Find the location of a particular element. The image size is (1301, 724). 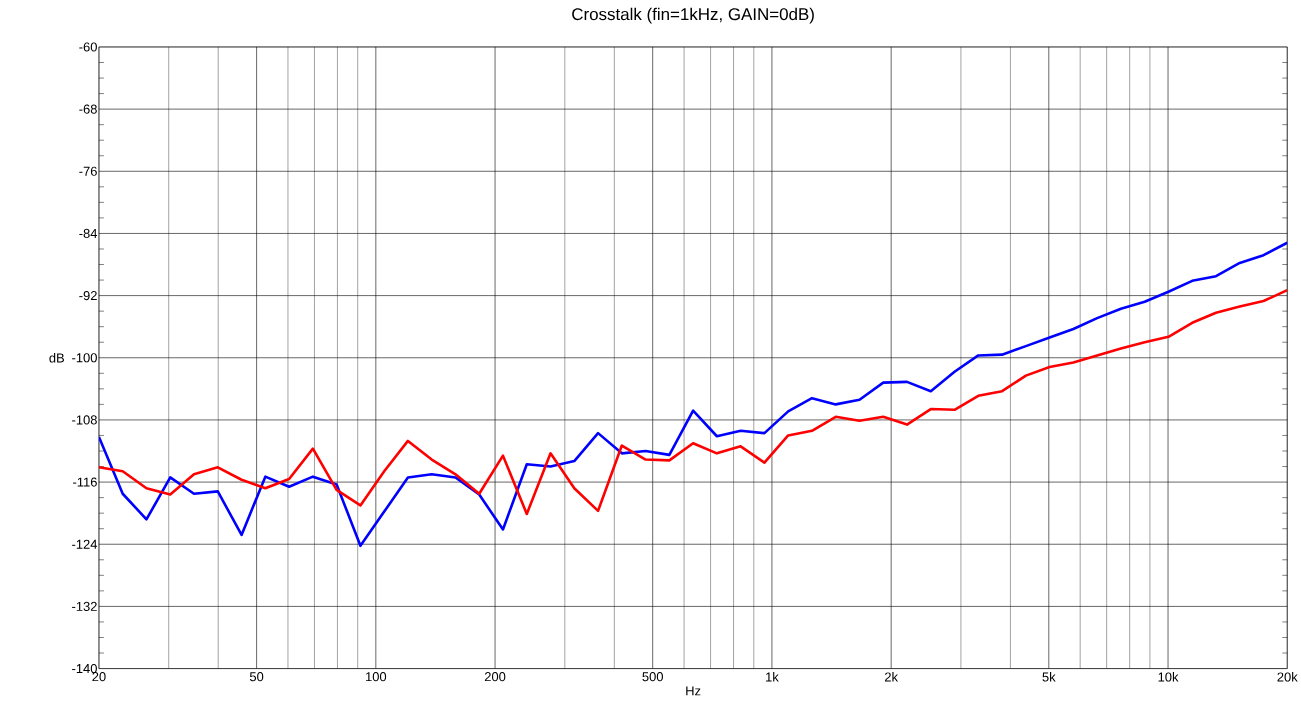

y-tick-label: -68 is located at coordinates (88, 109).